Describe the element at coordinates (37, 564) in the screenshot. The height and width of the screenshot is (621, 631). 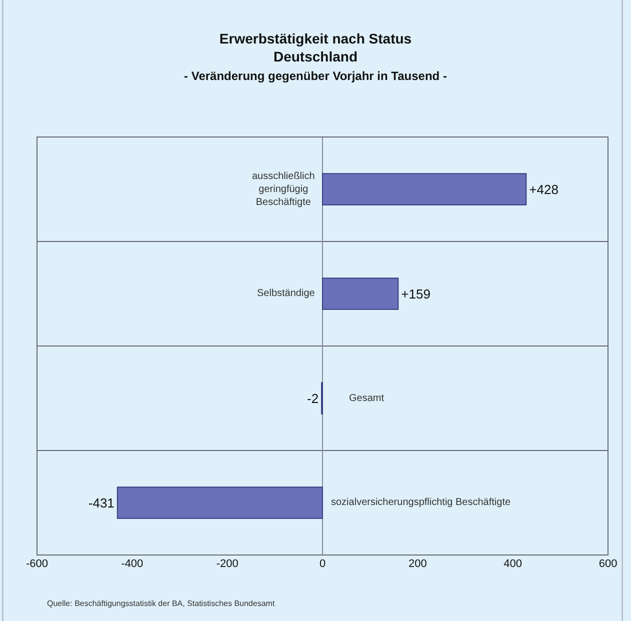
I see `x-tick-label: -600` at that location.